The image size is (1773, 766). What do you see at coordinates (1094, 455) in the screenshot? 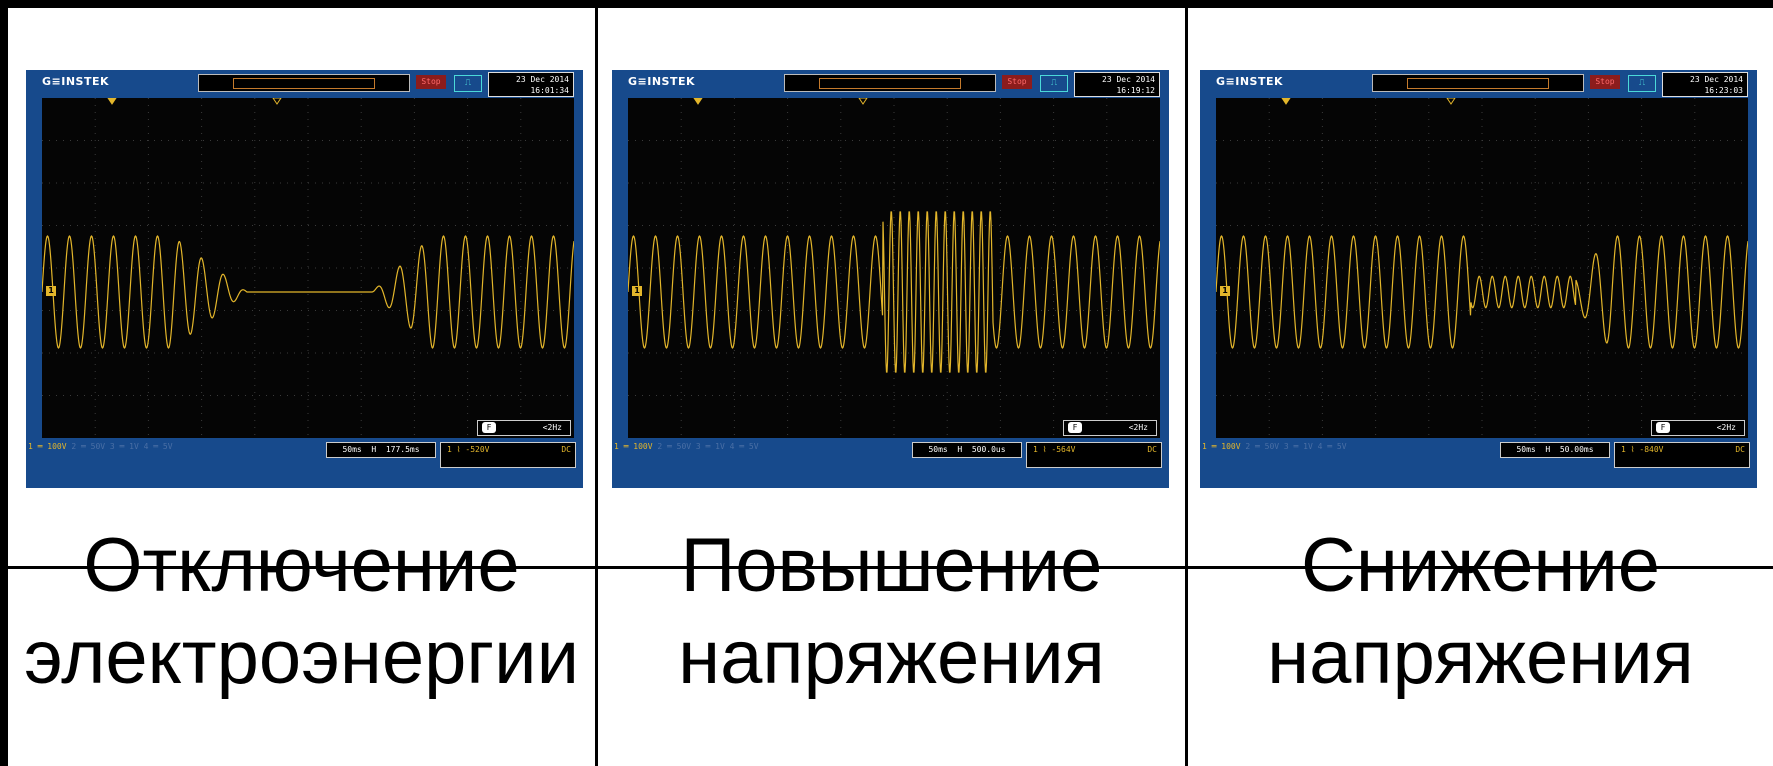
I see `trigger-box: 1 ⌇ -564V DC` at bounding box center [1094, 455].